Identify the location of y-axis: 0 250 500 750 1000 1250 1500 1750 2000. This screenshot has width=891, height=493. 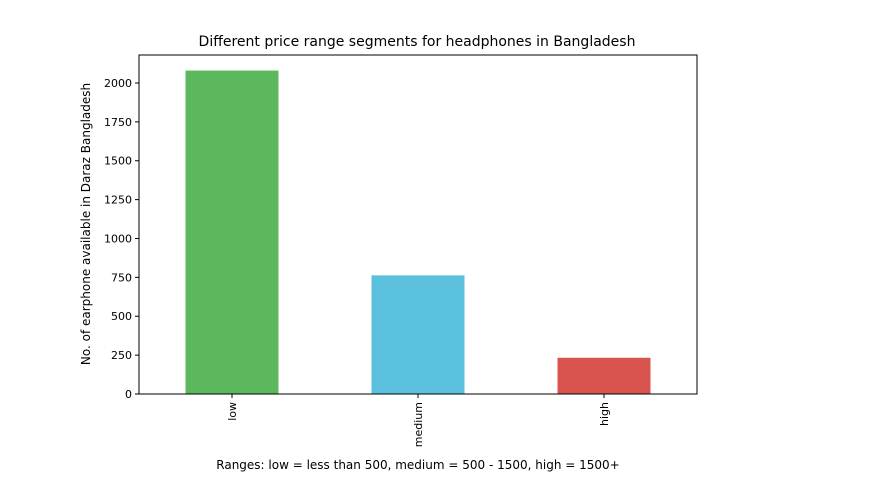
(121, 239).